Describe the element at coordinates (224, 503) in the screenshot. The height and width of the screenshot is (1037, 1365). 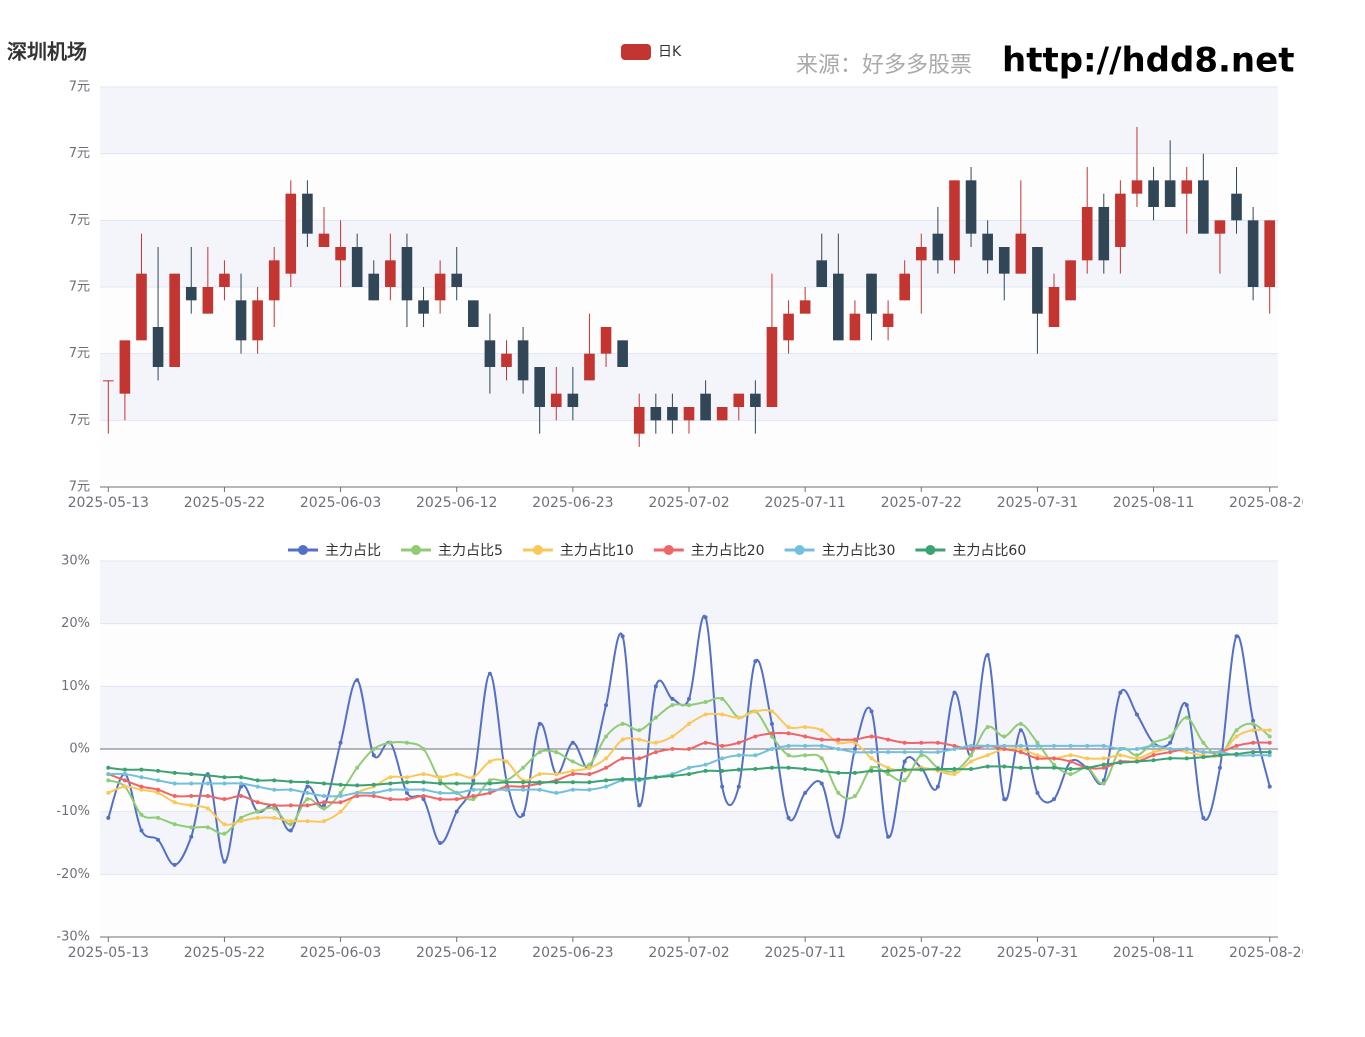
I see `x-tick-label: 2025-05-22` at that location.